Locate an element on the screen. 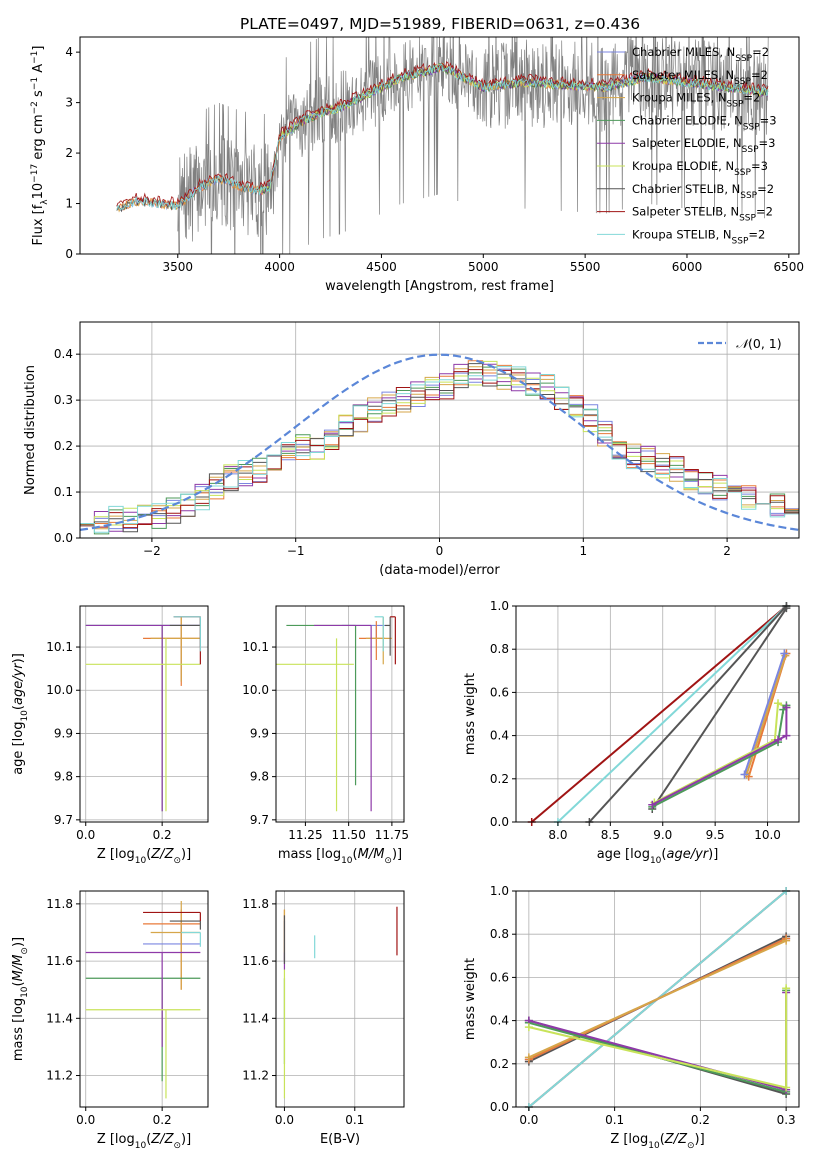 This screenshot has width=819, height=1170. weight-line-kroupa-miles is located at coordinates (657, 999).